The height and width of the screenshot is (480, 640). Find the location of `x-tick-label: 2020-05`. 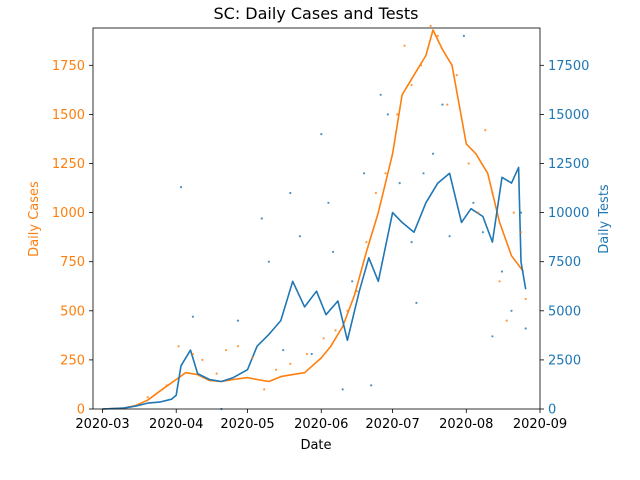

x-tick-label: 2020-05 is located at coordinates (247, 424).